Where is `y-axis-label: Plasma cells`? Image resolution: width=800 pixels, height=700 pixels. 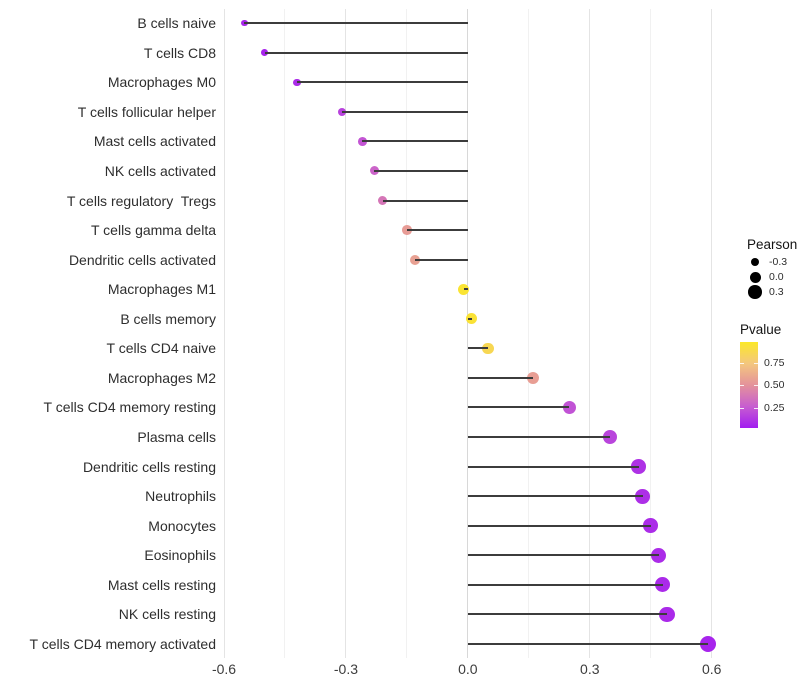
y-axis-label: Plasma cells is located at coordinates (176, 437).